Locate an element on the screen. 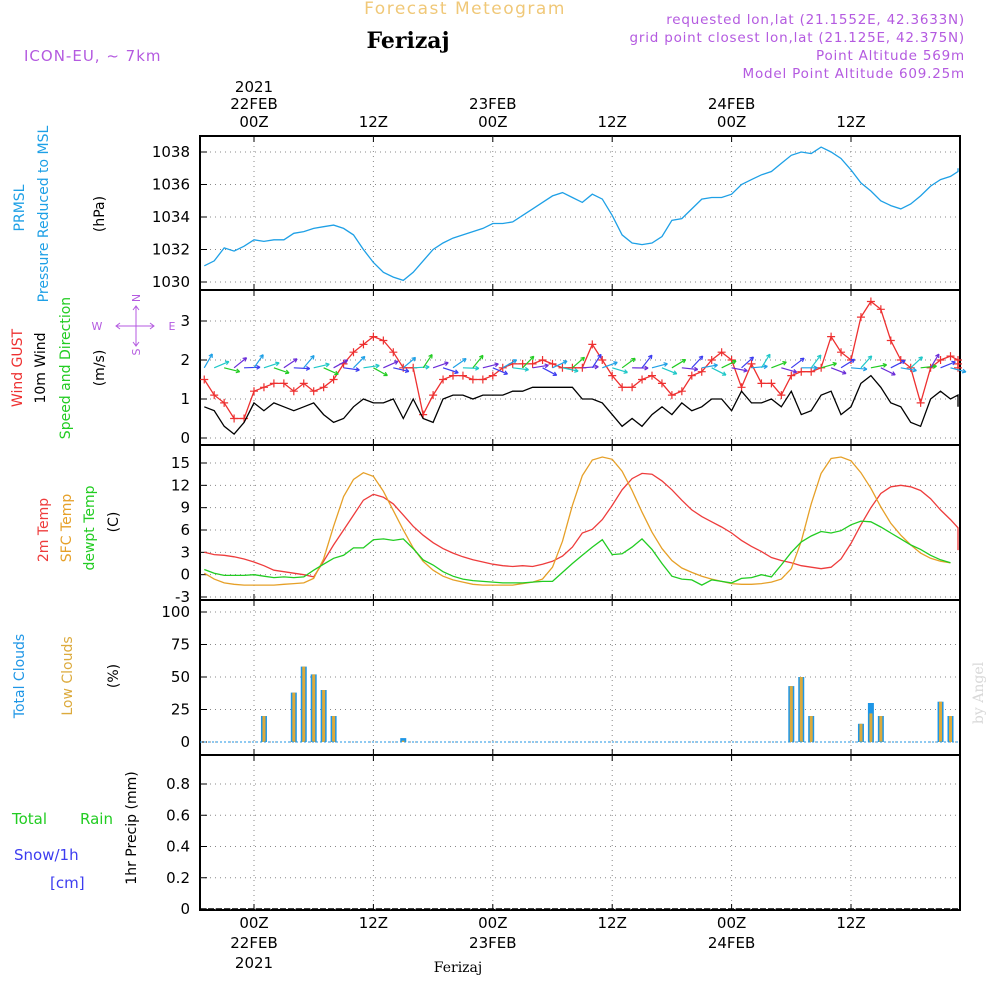  y-tick-label: 3 is located at coordinates (185, 552).